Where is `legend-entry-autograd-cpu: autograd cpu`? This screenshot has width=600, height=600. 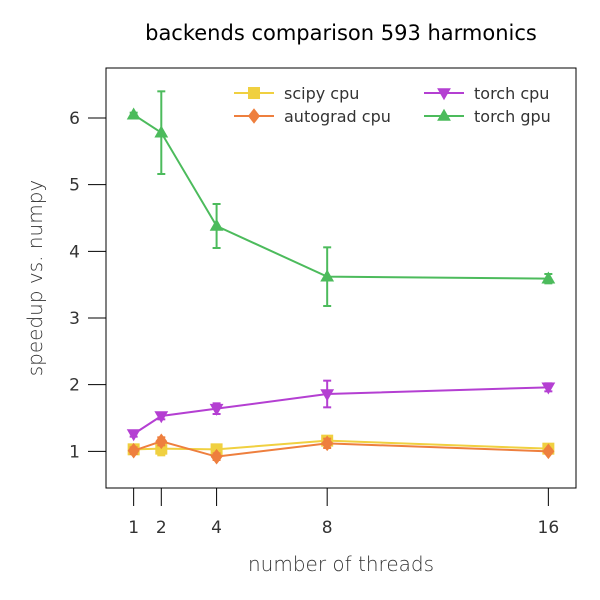
legend-entry-autograd-cpu: autograd cpu is located at coordinates (312, 116).